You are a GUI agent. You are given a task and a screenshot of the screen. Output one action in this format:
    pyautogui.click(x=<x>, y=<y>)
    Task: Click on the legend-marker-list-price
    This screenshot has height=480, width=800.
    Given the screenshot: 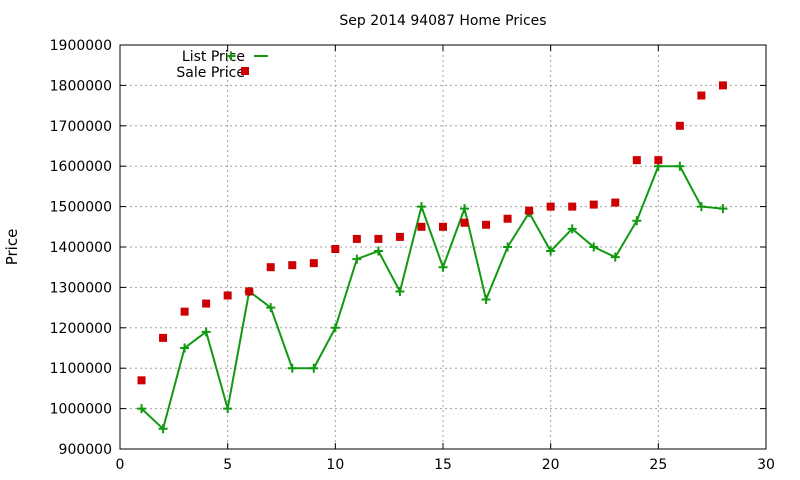 What is the action you would take?
    pyautogui.click(x=231, y=56)
    